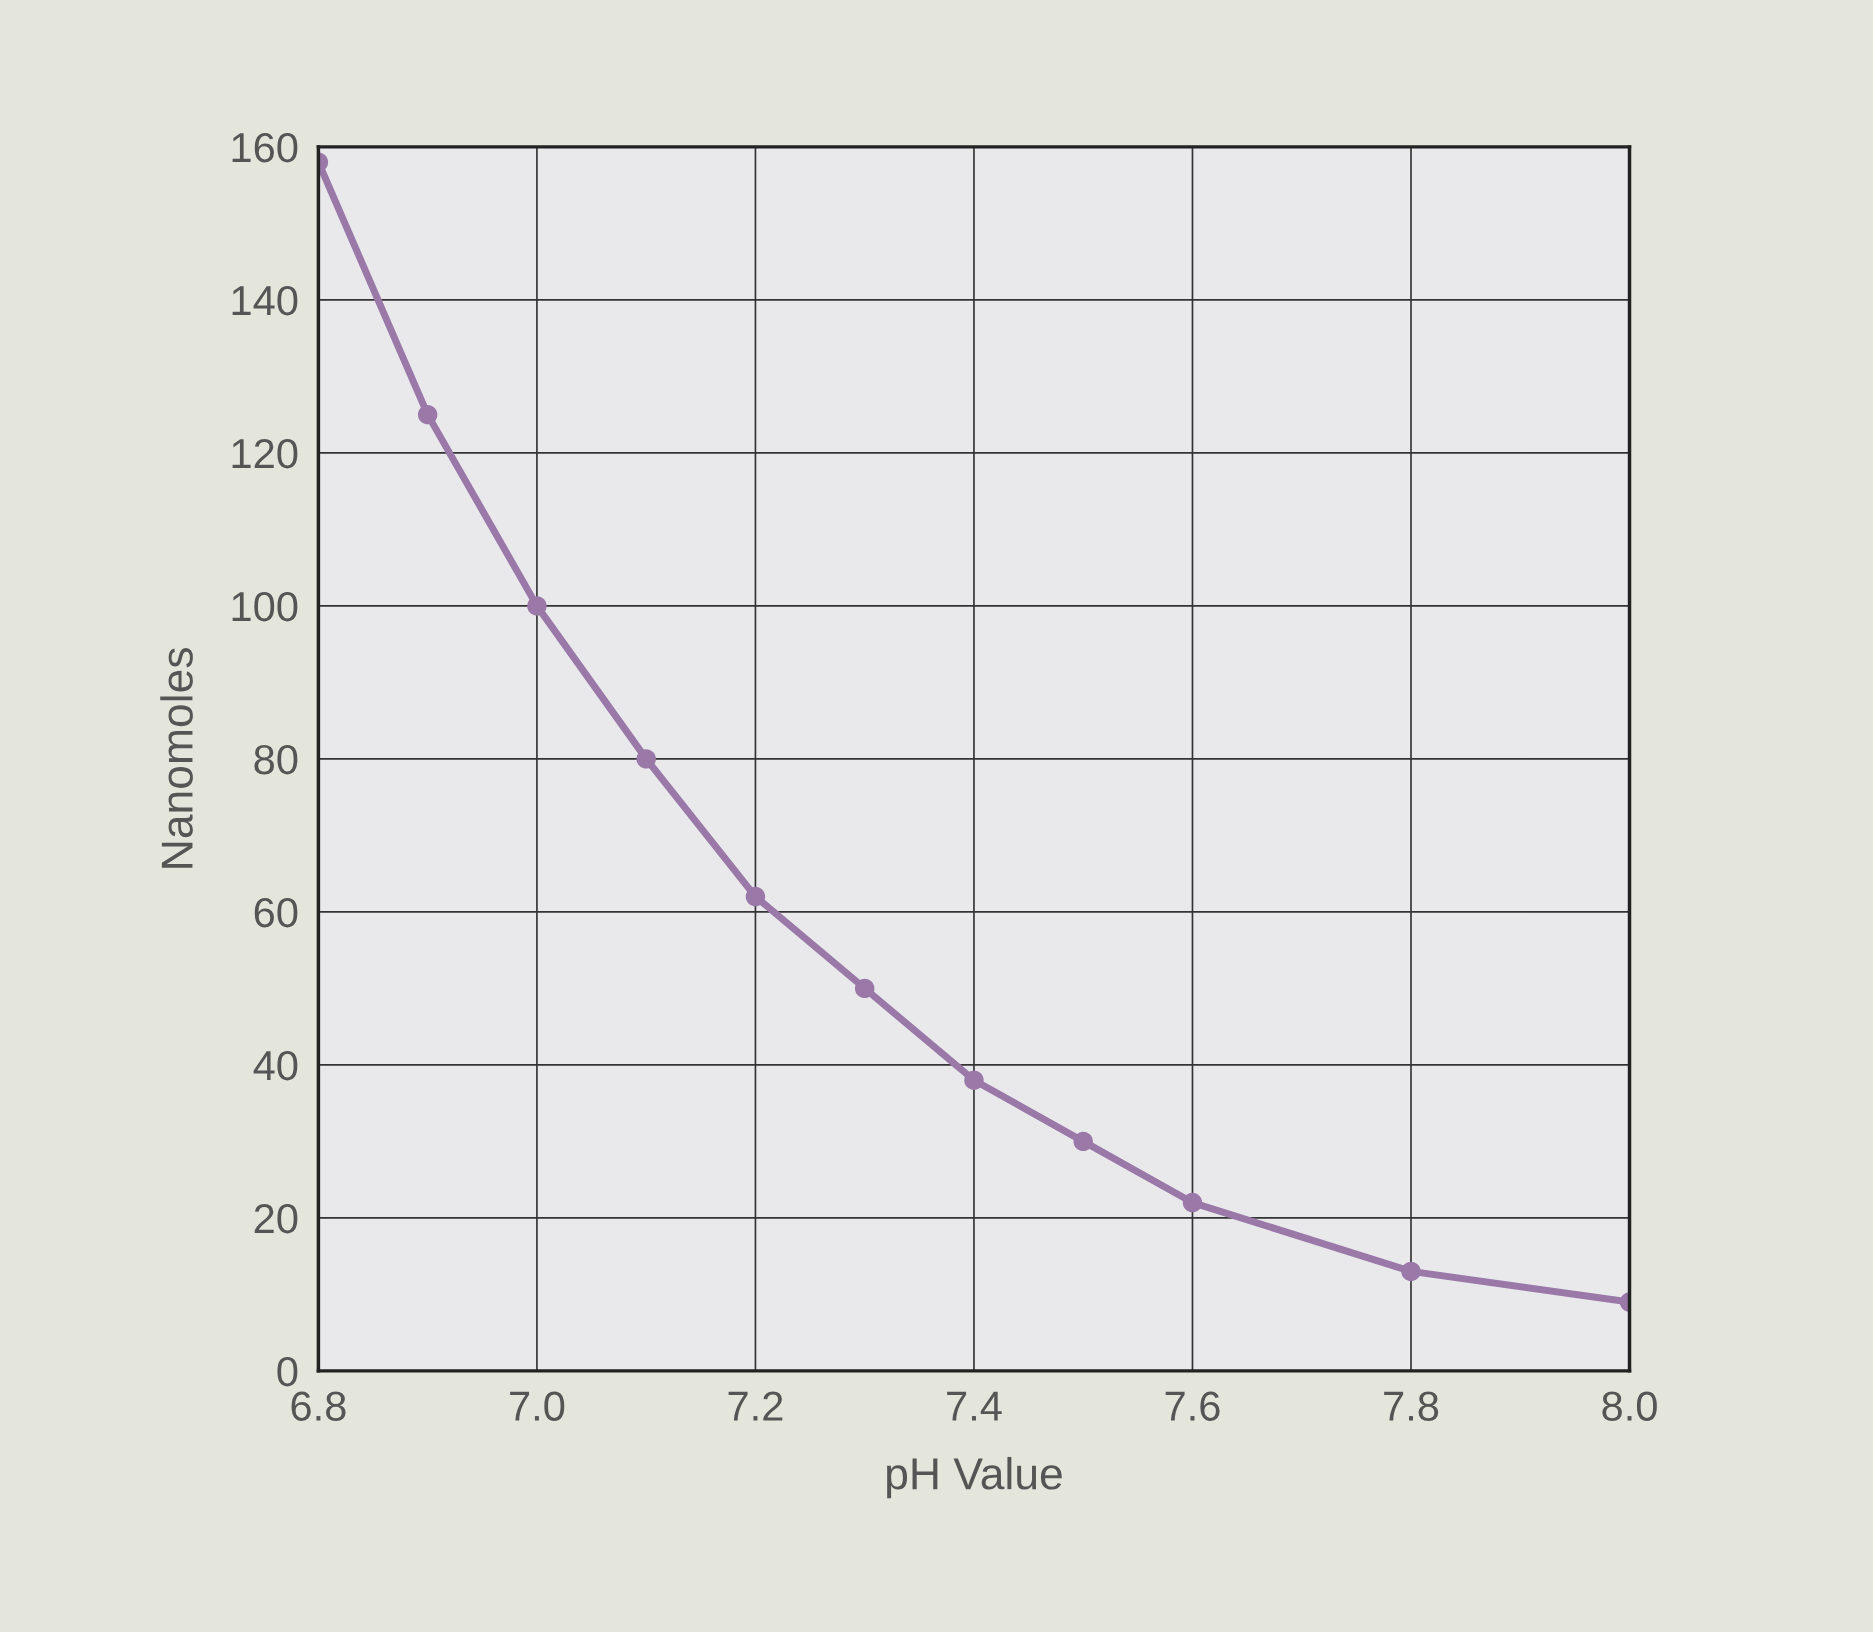 The height and width of the screenshot is (1632, 1873). What do you see at coordinates (176, 758) in the screenshot?
I see `y-axis-title: Nanomoles` at bounding box center [176, 758].